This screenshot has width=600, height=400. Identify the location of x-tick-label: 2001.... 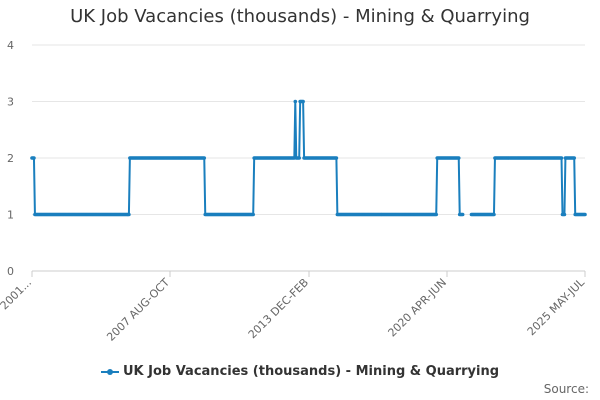
(17, 294).